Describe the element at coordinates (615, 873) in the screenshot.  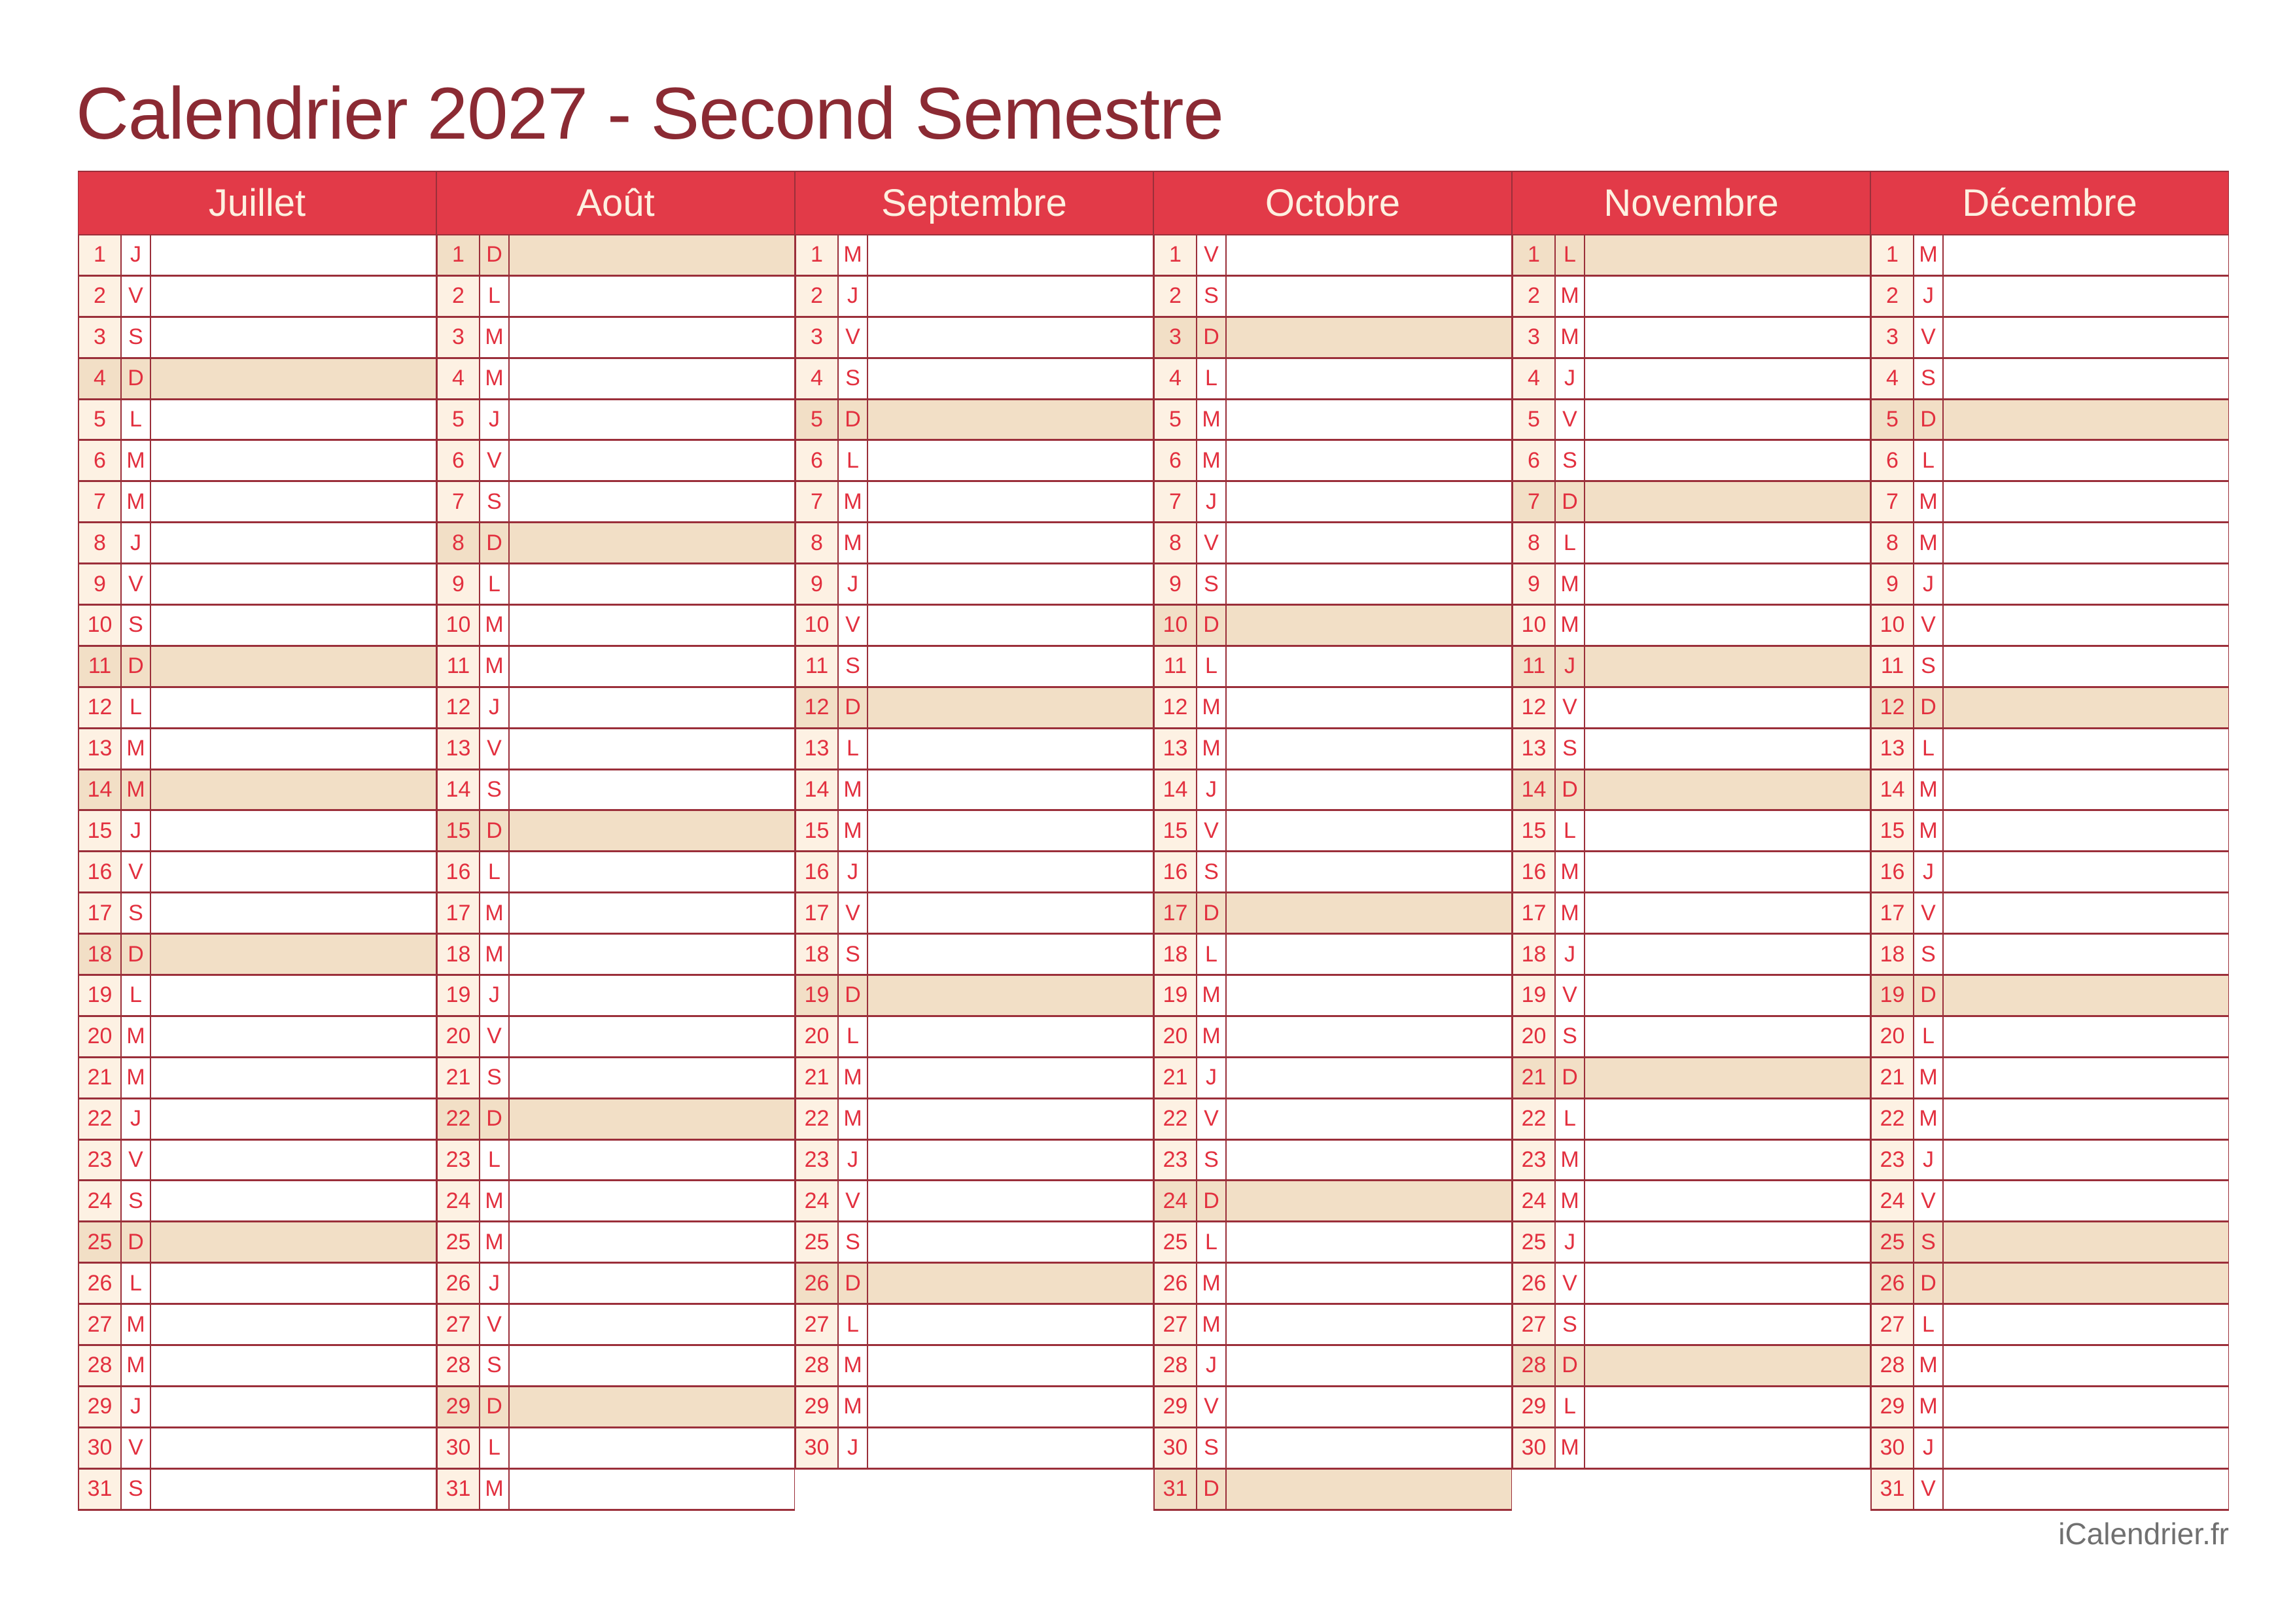
I see `day-row: 16 L` at that location.